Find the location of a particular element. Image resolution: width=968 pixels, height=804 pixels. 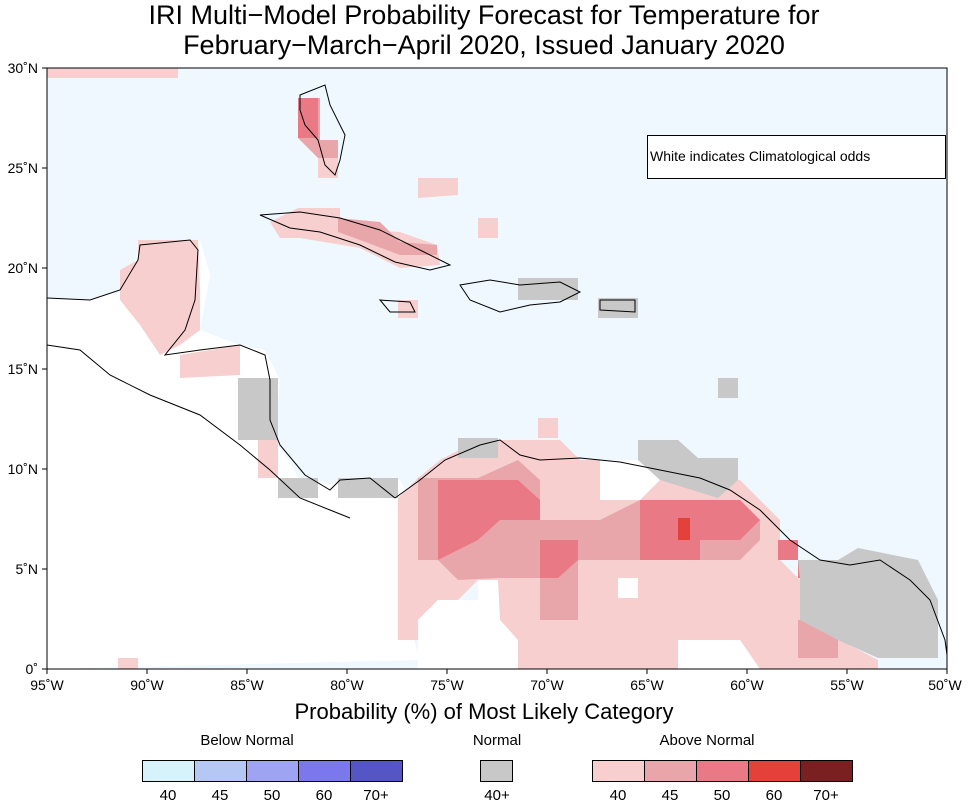

x-label-65w: 65˚W is located at coordinates (647, 685).